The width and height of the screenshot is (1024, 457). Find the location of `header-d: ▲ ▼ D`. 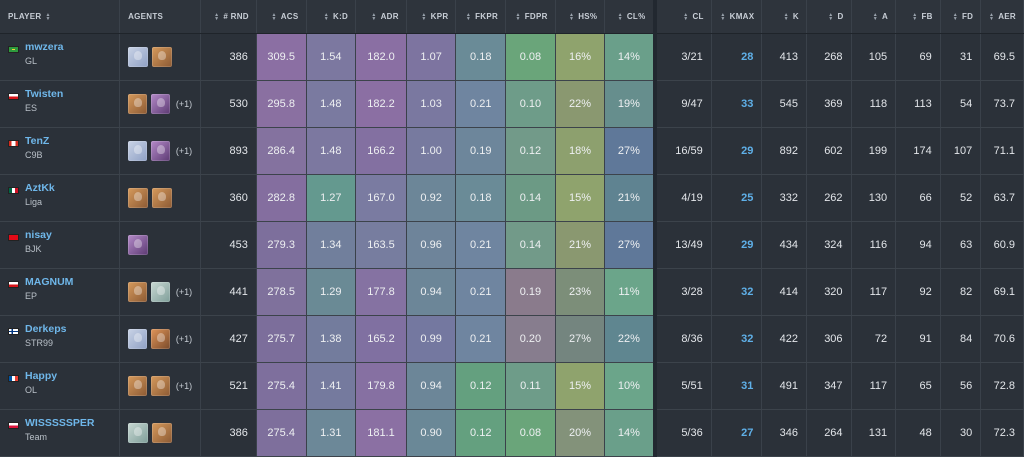

header-d: ▲ ▼ D is located at coordinates (829, 17).